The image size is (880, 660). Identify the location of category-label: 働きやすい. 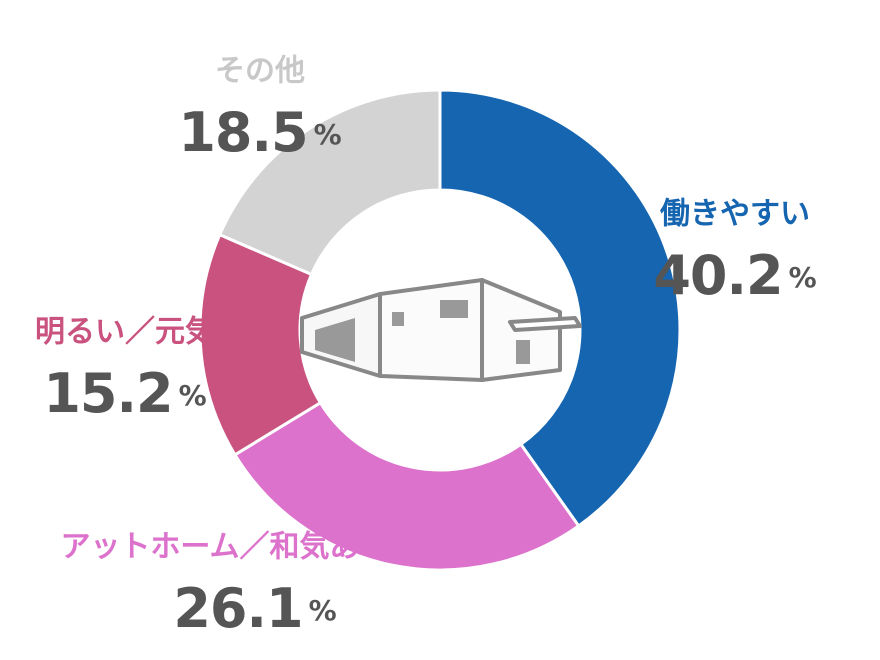
(734, 214).